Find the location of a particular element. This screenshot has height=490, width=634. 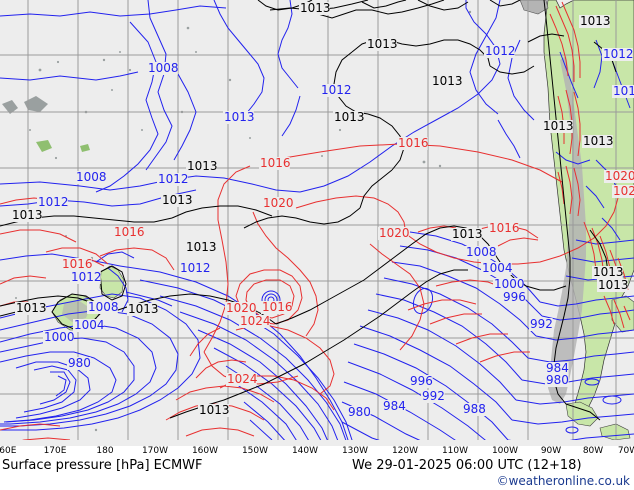

new-caledonia-land is located at coordinates (36, 104).